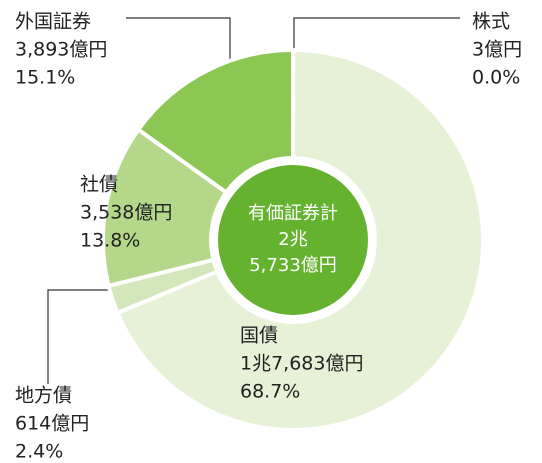 Image resolution: width=542 pixels, height=463 pixels. I want to click on slice-name: 社債, so click(99, 185).